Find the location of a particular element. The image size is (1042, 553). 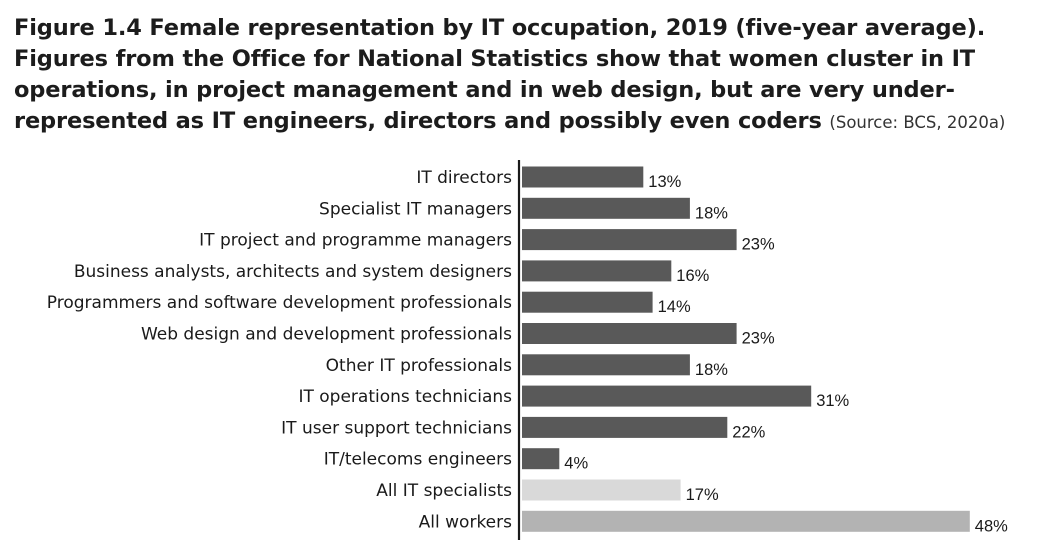

bar-all-it-specialists is located at coordinates (601, 490).